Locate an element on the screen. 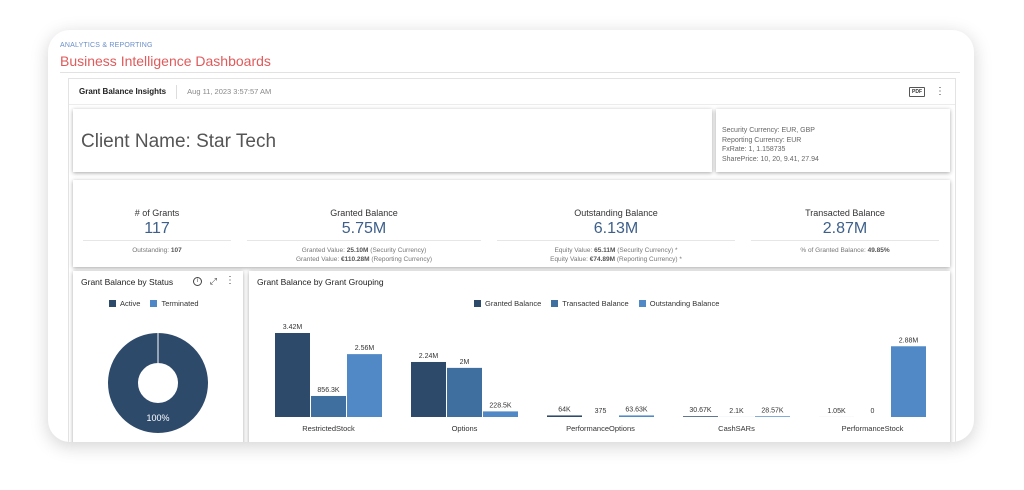 The height and width of the screenshot is (490, 1024). bar-value-label: 856.3K is located at coordinates (328, 390).